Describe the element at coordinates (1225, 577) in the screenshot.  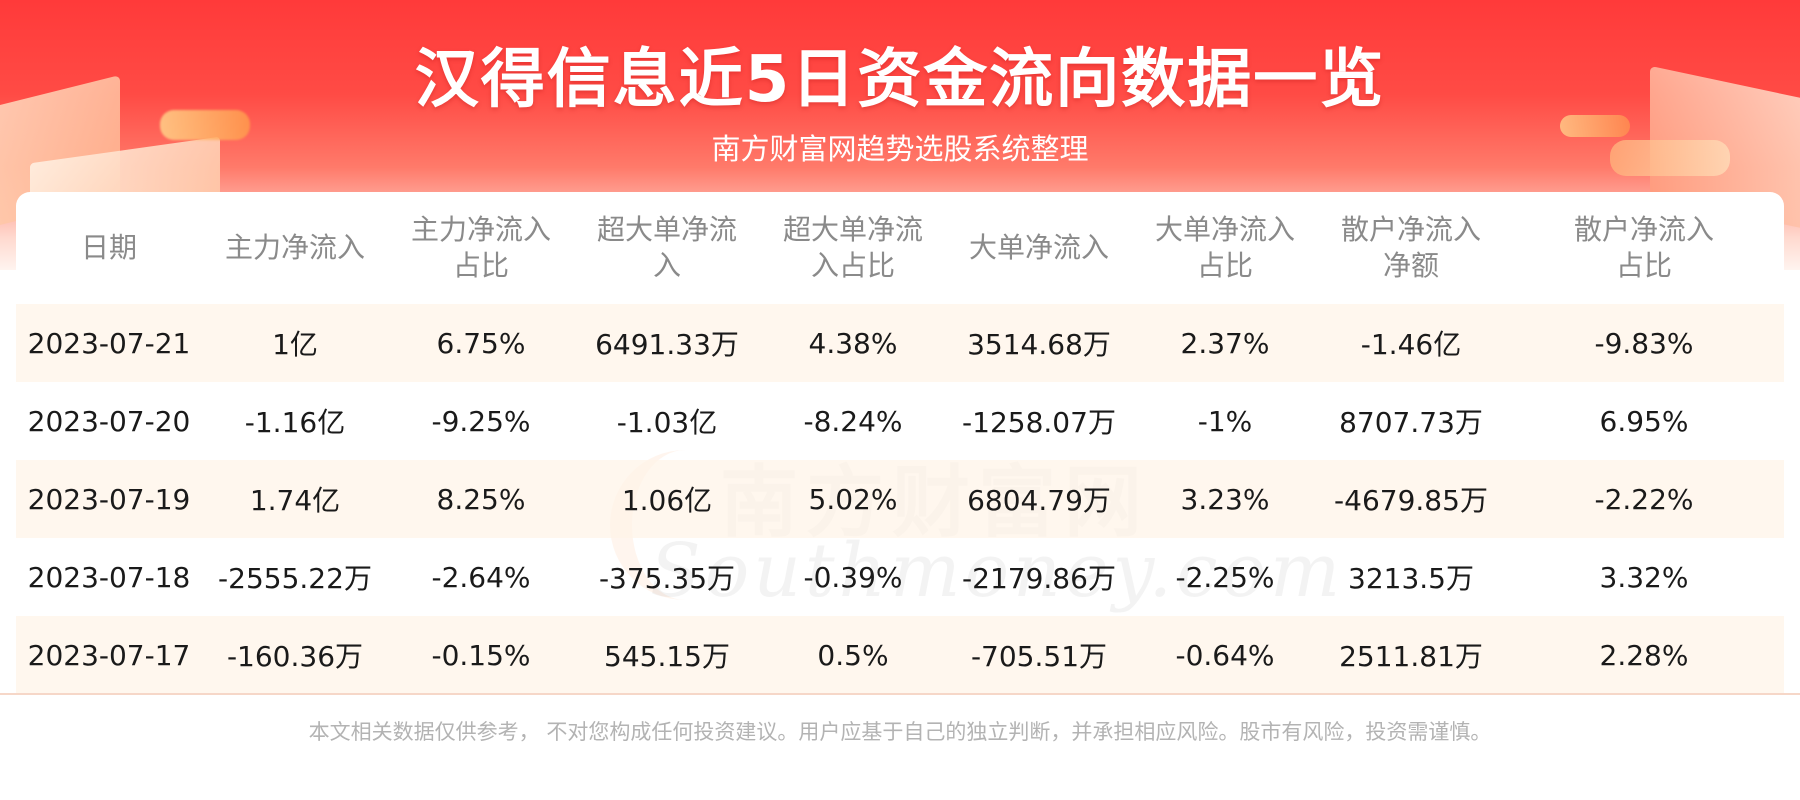
I see `value-cell: -2.25%` at that location.